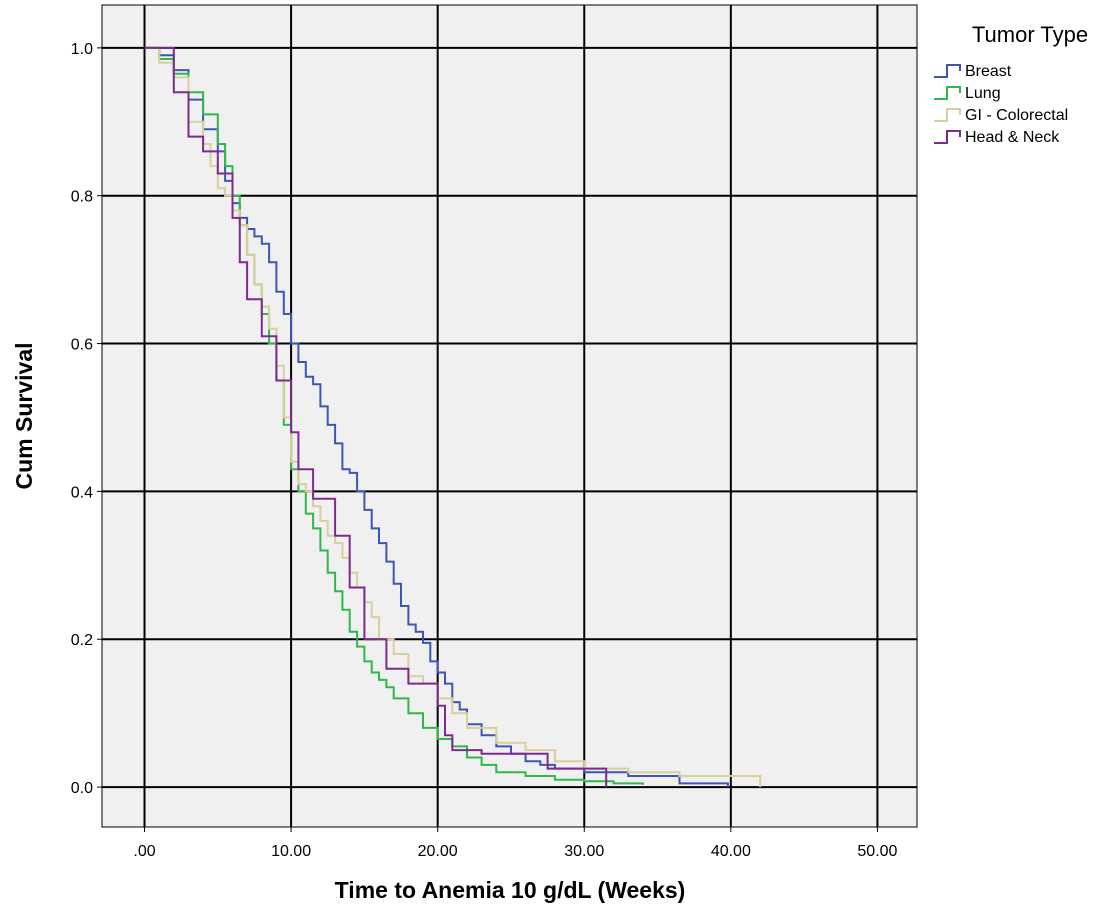 The height and width of the screenshot is (922, 1115). Describe the element at coordinates (1001, 104) in the screenshot. I see `legend-items: Breast Lung GI - Colorectal Head & Neck` at that location.